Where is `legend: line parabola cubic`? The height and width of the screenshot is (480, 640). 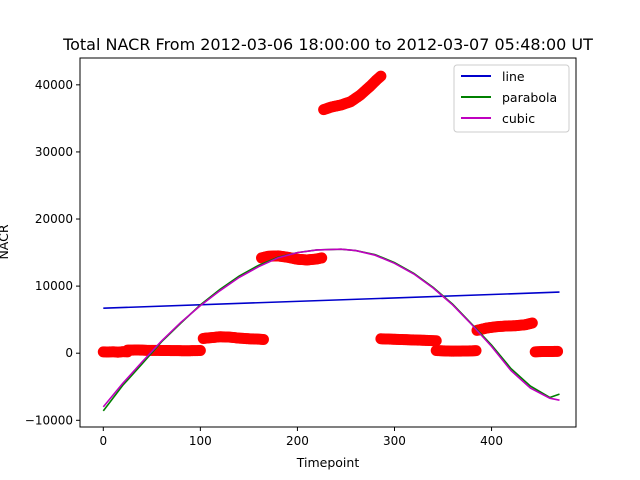 legend: line parabola cubic is located at coordinates (511, 98).